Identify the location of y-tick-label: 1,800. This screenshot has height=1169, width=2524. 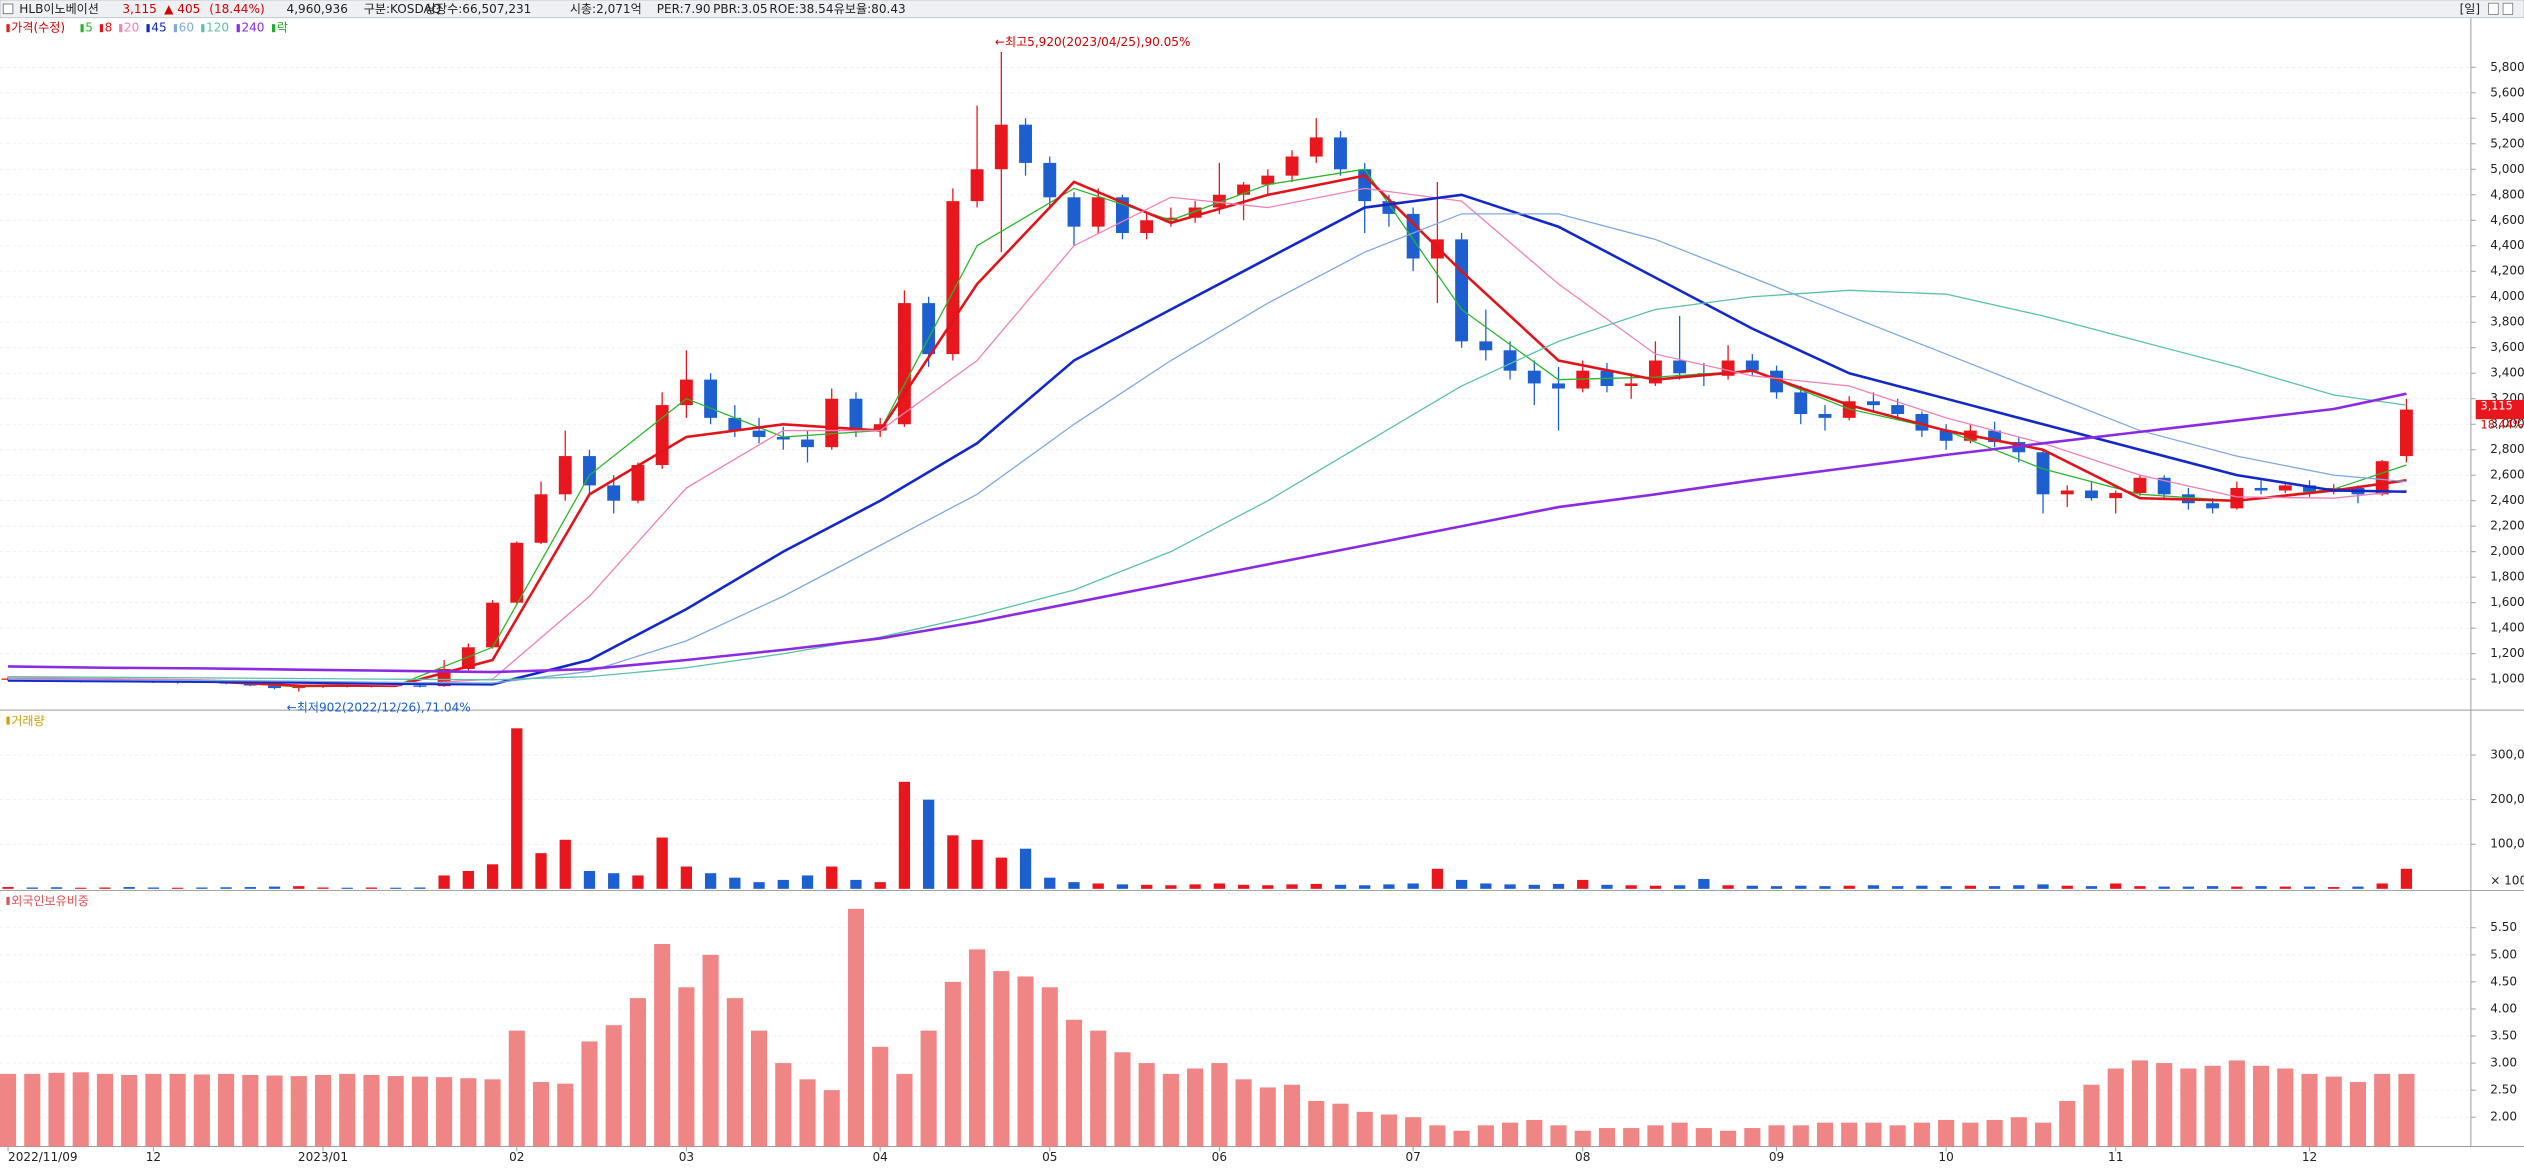
(2507, 577).